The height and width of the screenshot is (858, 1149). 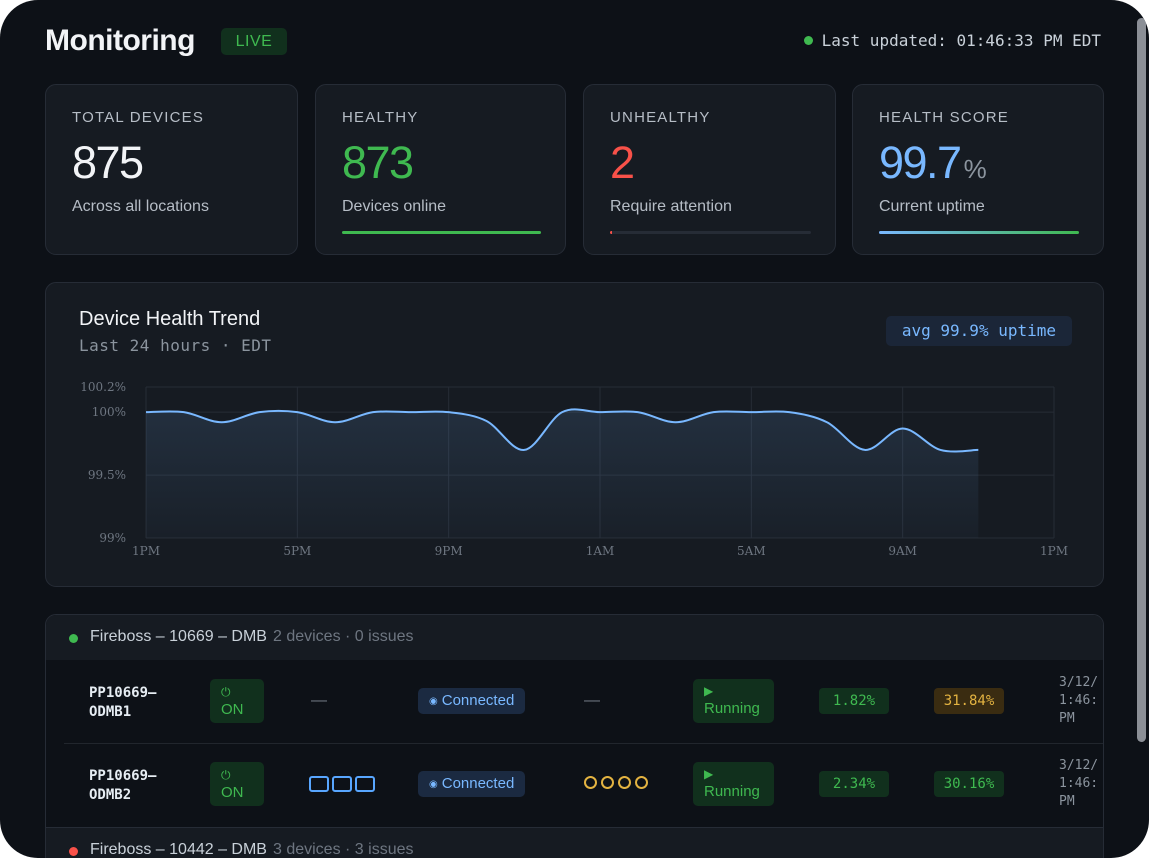 What do you see at coordinates (254, 41) in the screenshot?
I see `live-badge: LIVE` at bounding box center [254, 41].